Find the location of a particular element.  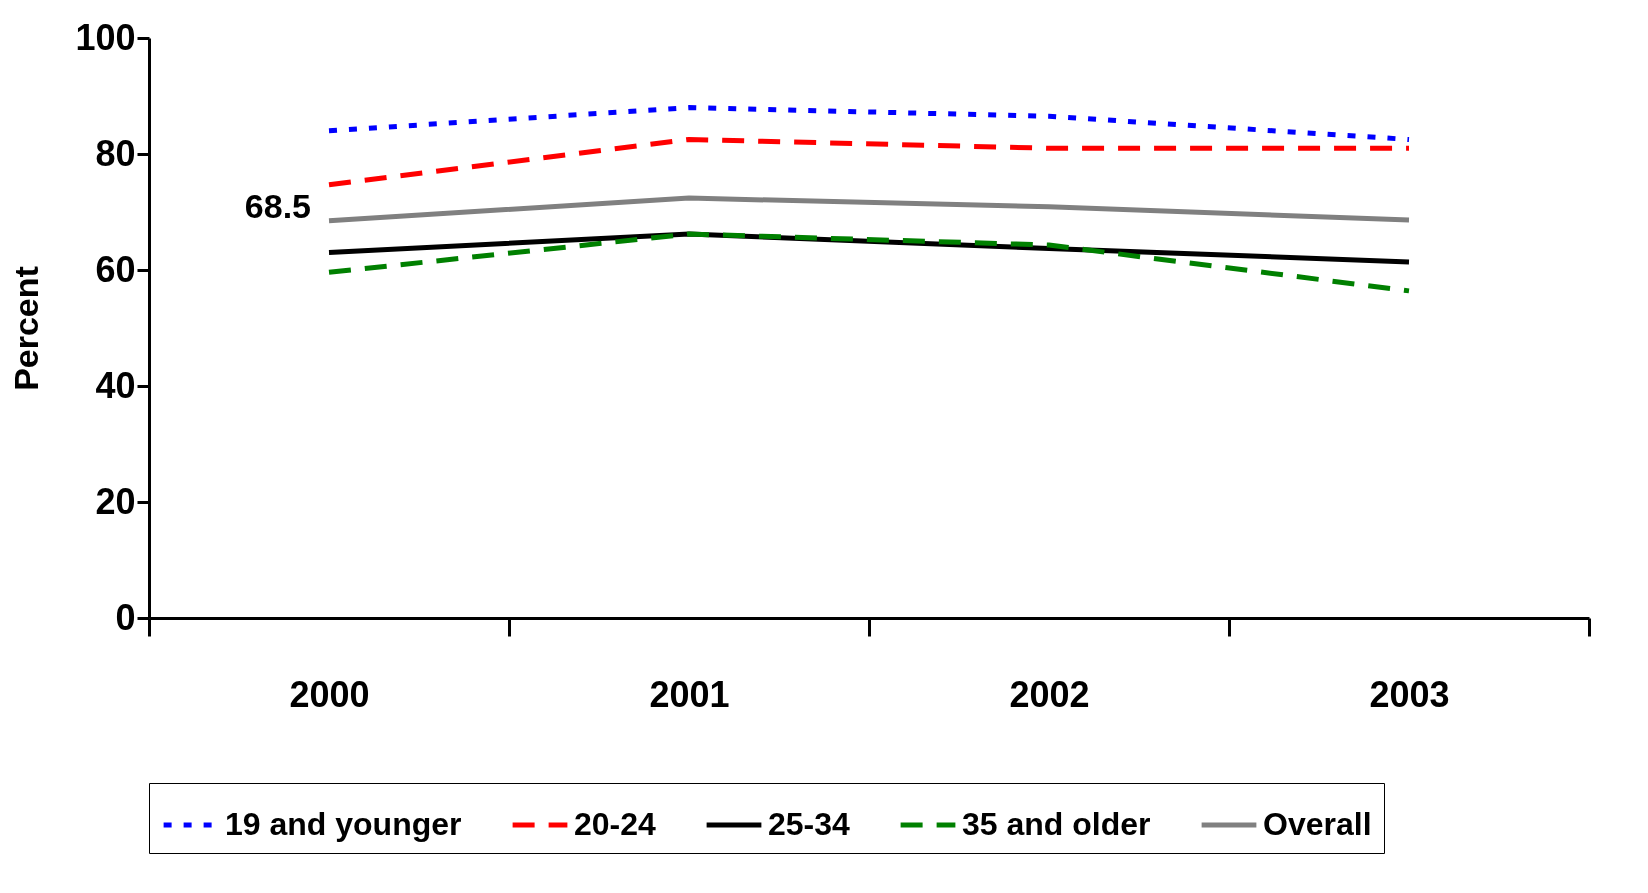

y-tick-label: 20 is located at coordinates (115, 501).